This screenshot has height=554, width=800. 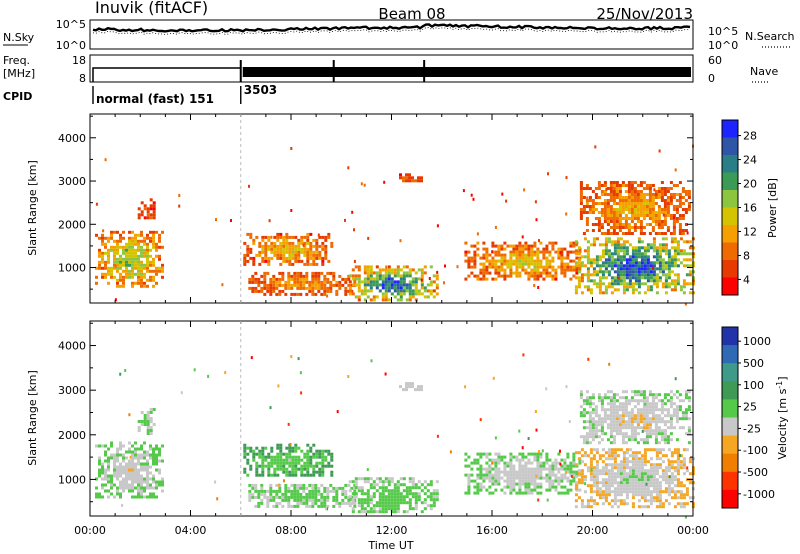 I want to click on colorbar-segment, so click(x=730, y=181).